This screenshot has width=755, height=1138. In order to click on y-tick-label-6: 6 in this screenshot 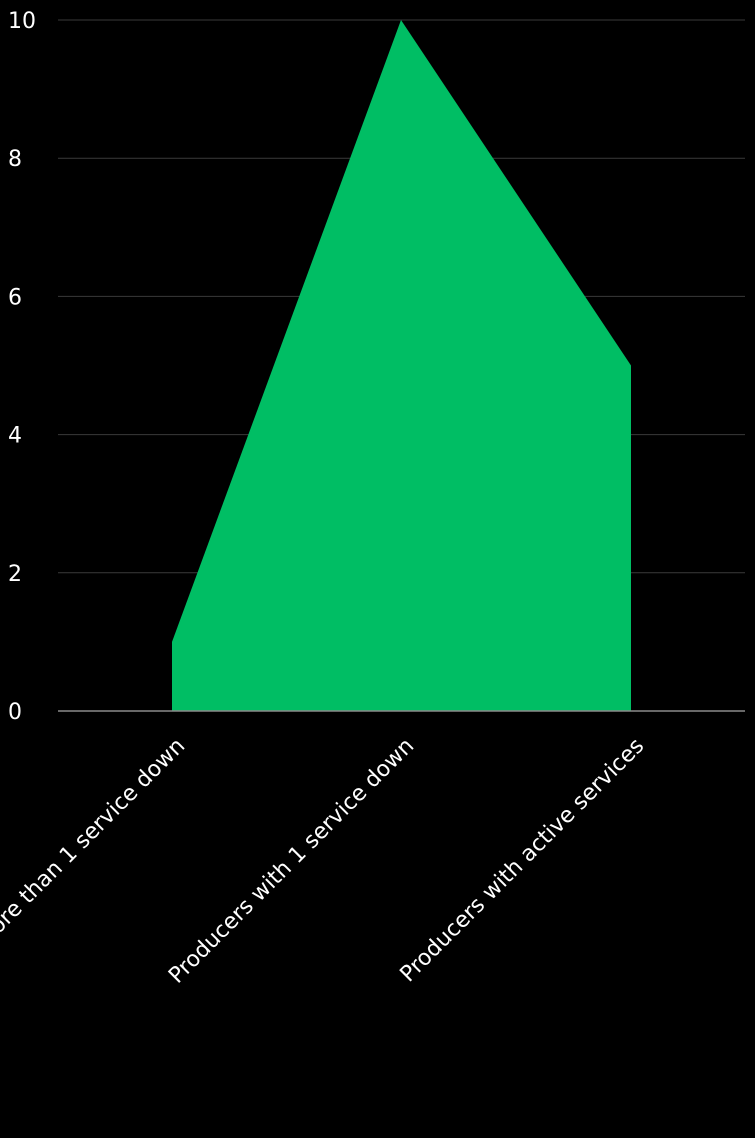, I will do `click(15, 297)`.